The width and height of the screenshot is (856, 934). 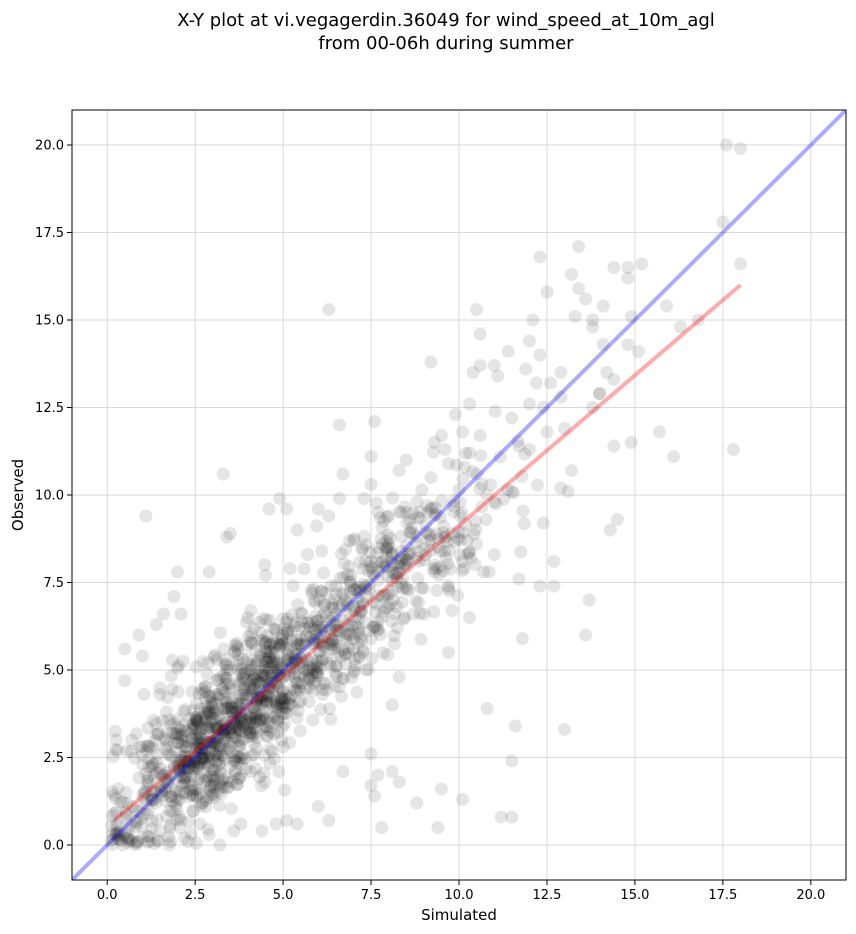 I want to click on y-axis-ticks: 0.02.55.07.510.012.515.017.520.0, so click(x=53, y=496).